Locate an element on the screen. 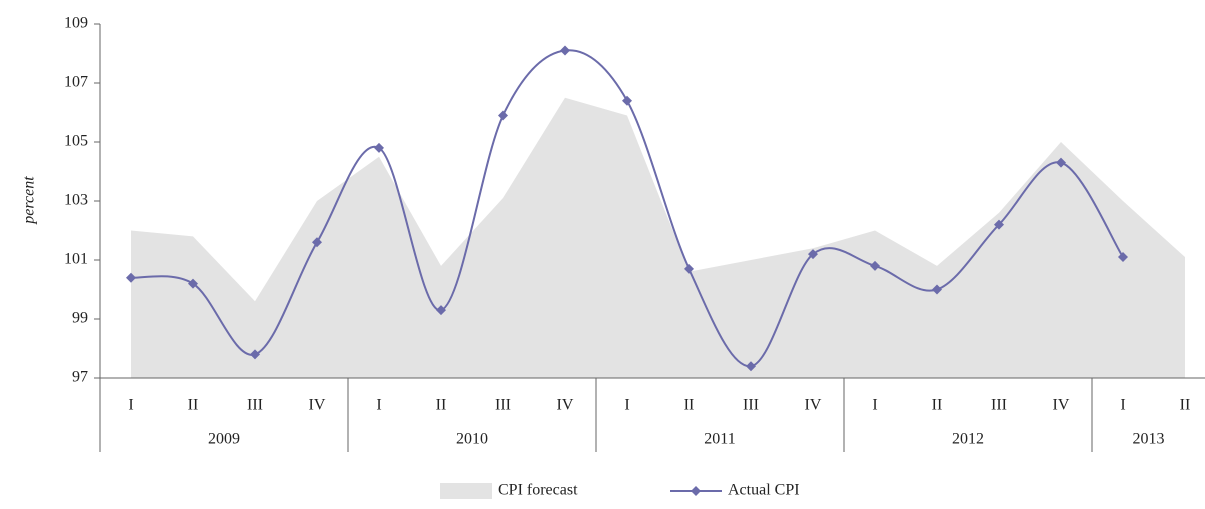 The width and height of the screenshot is (1205, 509). year-label: 2011 is located at coordinates (719, 439).